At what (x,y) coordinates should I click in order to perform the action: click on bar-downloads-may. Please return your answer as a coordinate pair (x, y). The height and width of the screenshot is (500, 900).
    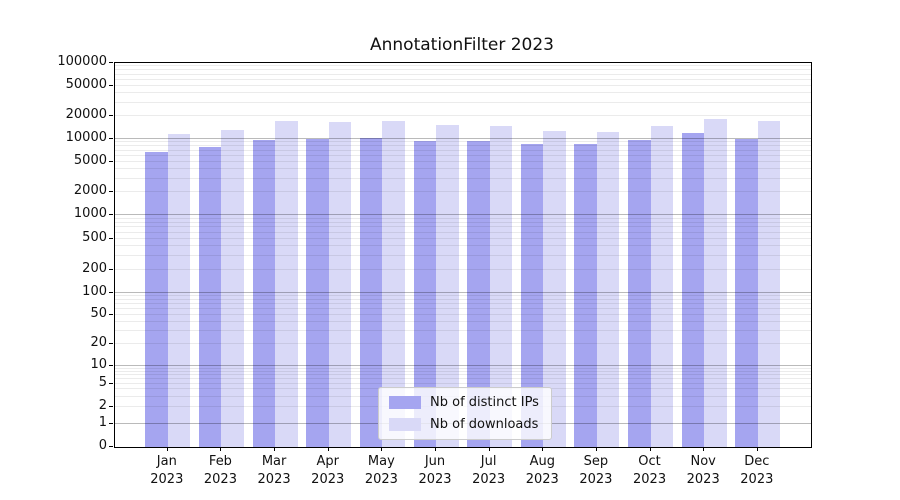
    Looking at the image, I should click on (393, 284).